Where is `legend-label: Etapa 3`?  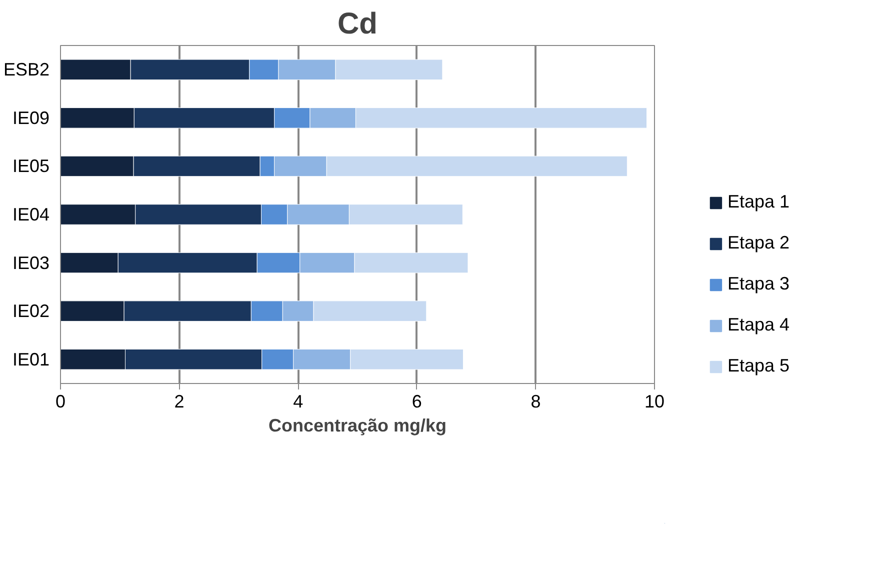
legend-label: Etapa 3 is located at coordinates (758, 284).